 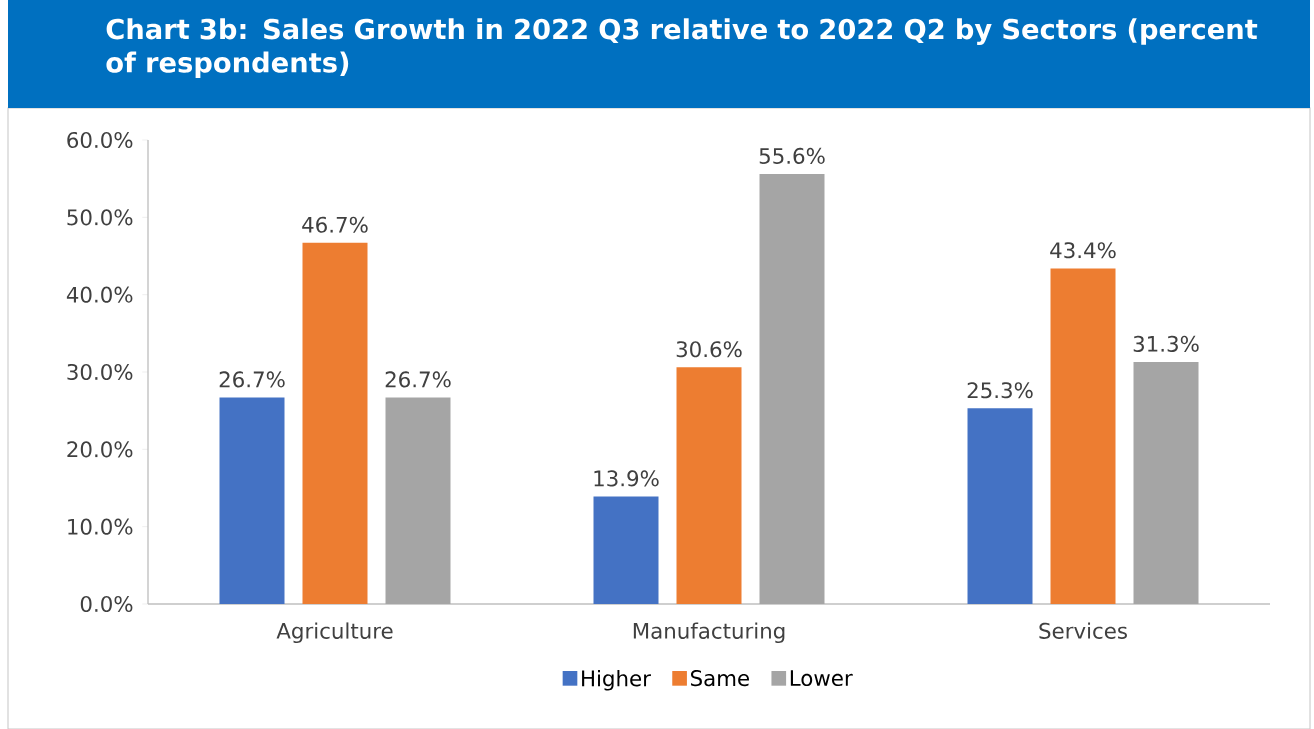 I want to click on legend-label: Lower, so click(x=821, y=678).